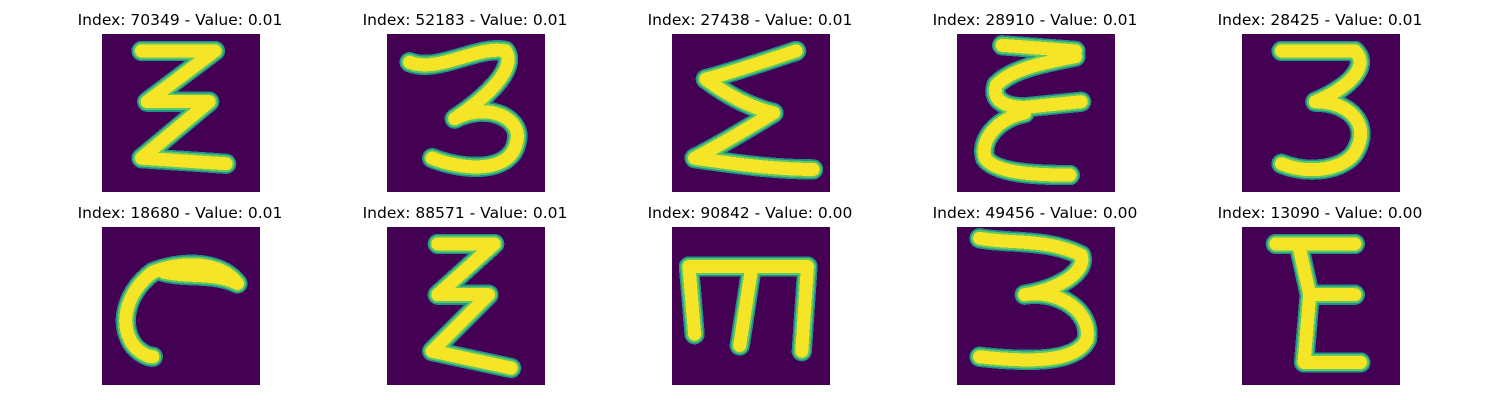 The height and width of the screenshot is (400, 1500). What do you see at coordinates (465, 213) in the screenshot?
I see `panel-title: Index: 88571 - Value: 0.01` at bounding box center [465, 213].